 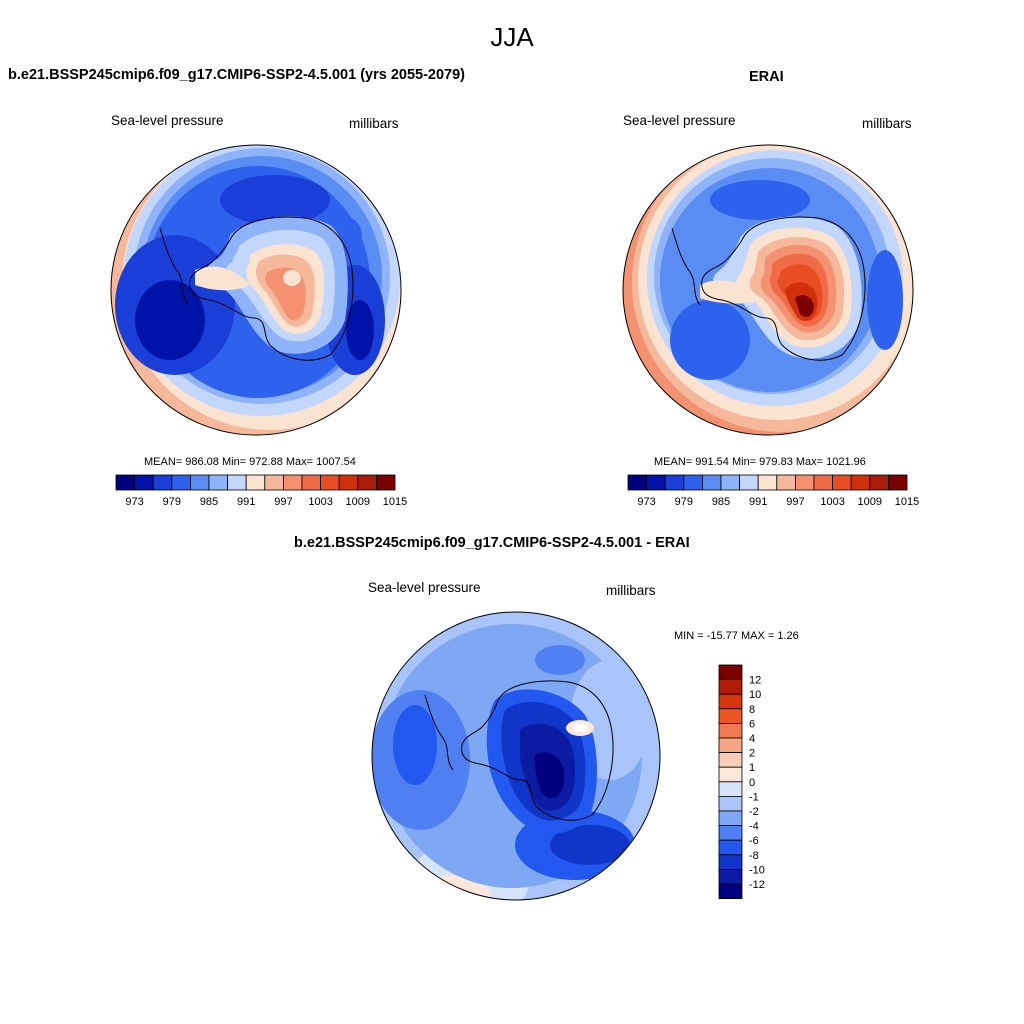 What do you see at coordinates (646, 502) in the screenshot?
I see `colorbar-obs-tick-label: 973` at bounding box center [646, 502].